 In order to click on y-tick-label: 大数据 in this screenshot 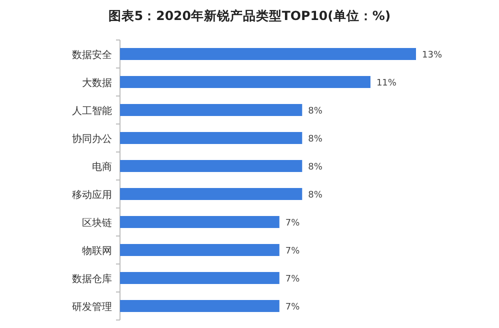, I will do `click(97, 83)`.